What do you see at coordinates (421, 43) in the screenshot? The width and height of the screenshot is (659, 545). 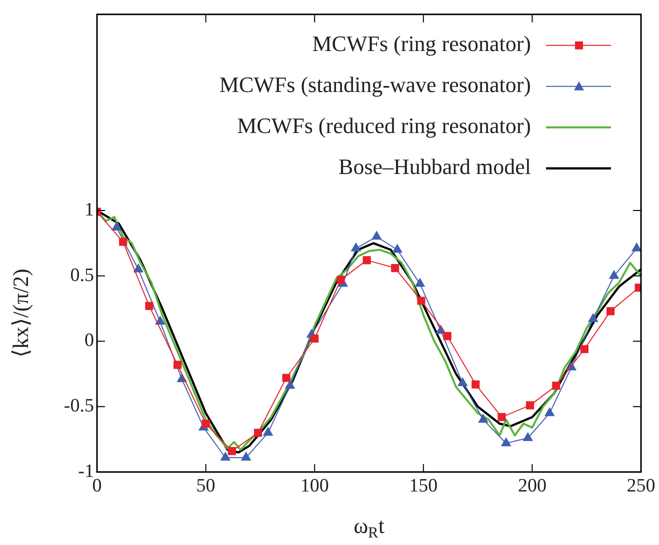 I see `legend-label: MCWFs (ring resonator)` at bounding box center [421, 43].